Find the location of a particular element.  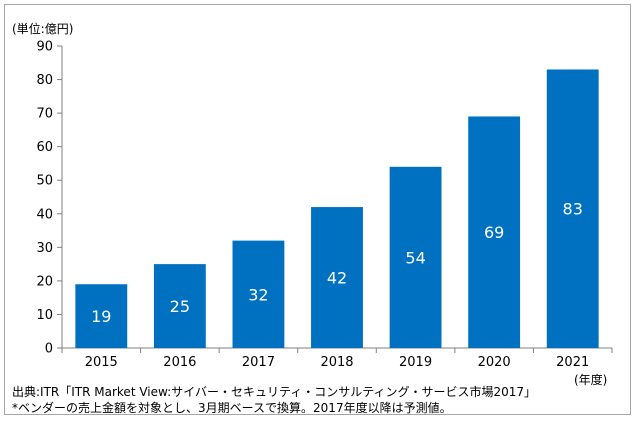

x-axis-unit-label: (年度) is located at coordinates (591, 380).